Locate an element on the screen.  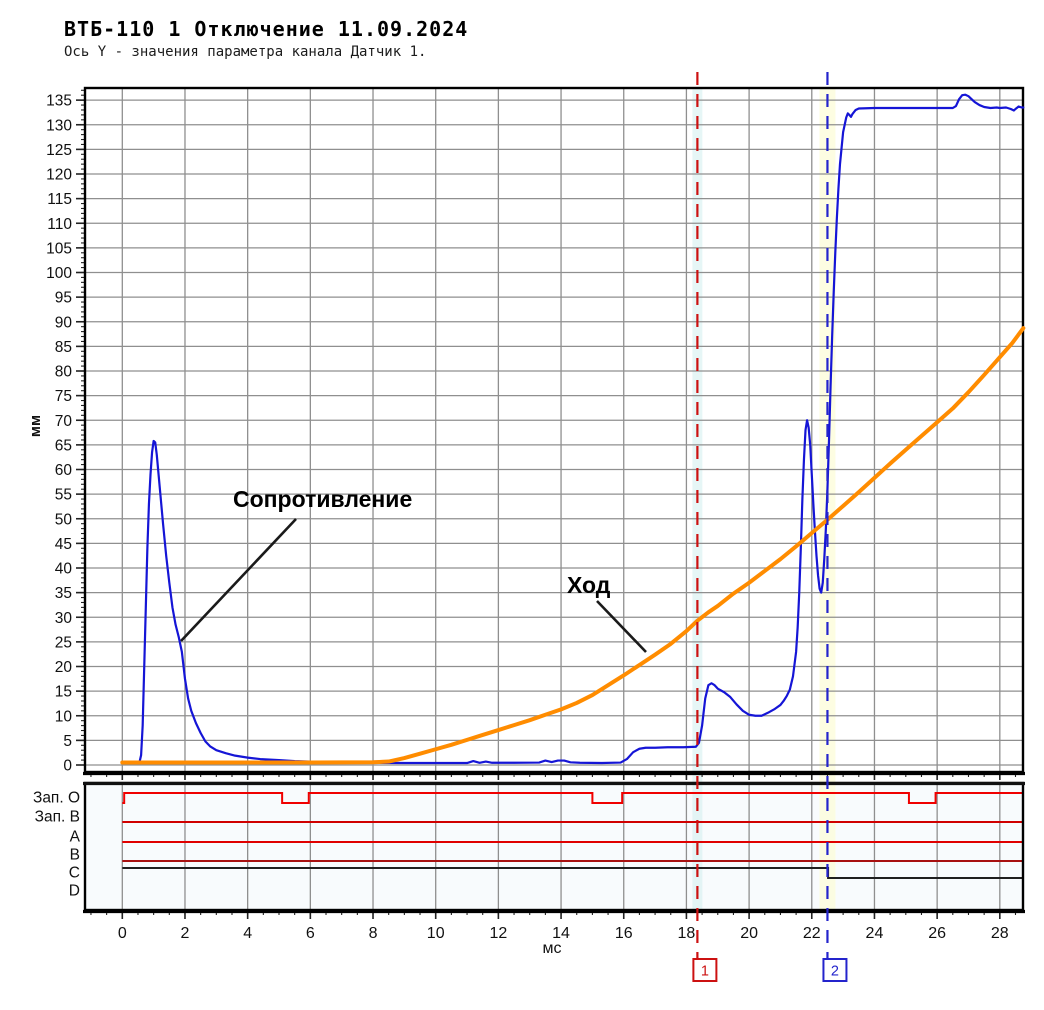
x-tick-label: 26 is located at coordinates (937, 933).